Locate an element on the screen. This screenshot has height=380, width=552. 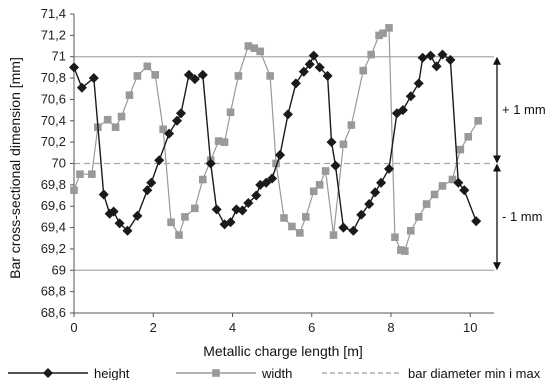
y-tick-label: 70,4 is located at coordinates (53, 120).